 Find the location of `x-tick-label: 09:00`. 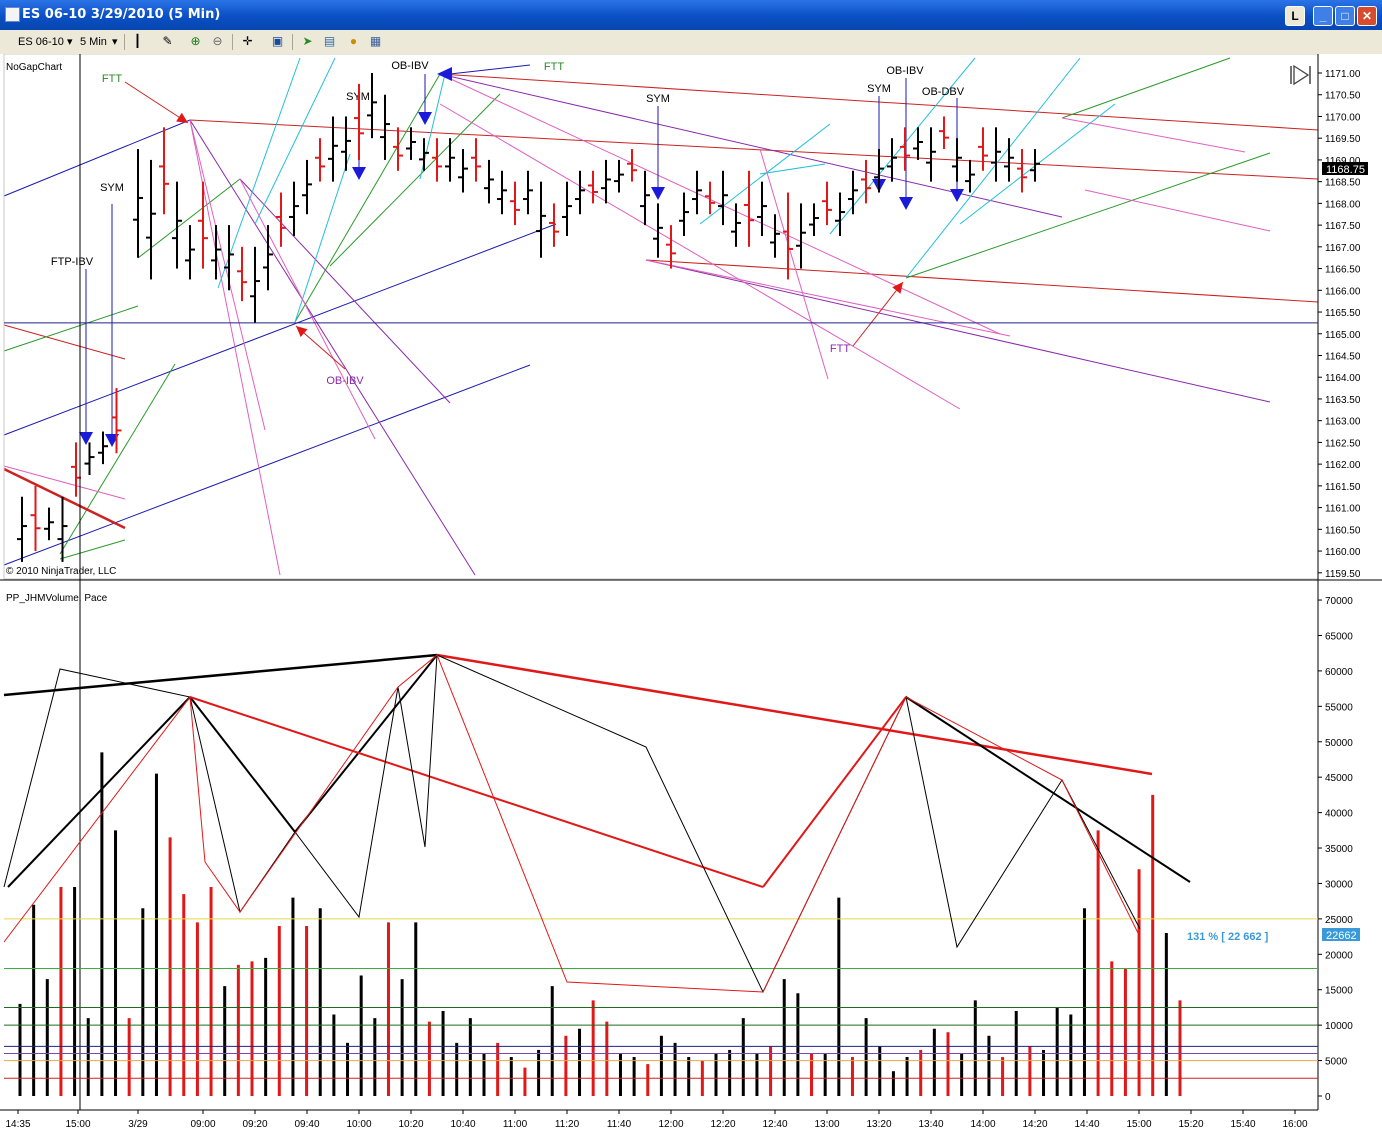

x-tick-label: 09:00 is located at coordinates (202, 1124).